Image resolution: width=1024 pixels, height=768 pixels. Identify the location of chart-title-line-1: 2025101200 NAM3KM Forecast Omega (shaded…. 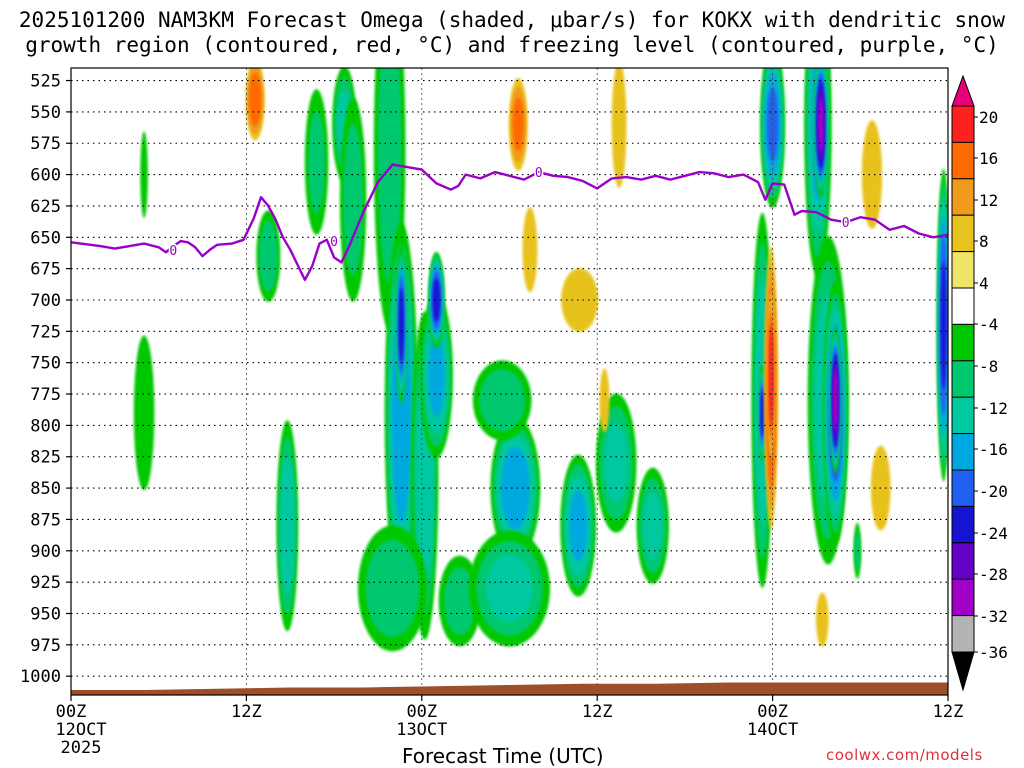
(512, 20).